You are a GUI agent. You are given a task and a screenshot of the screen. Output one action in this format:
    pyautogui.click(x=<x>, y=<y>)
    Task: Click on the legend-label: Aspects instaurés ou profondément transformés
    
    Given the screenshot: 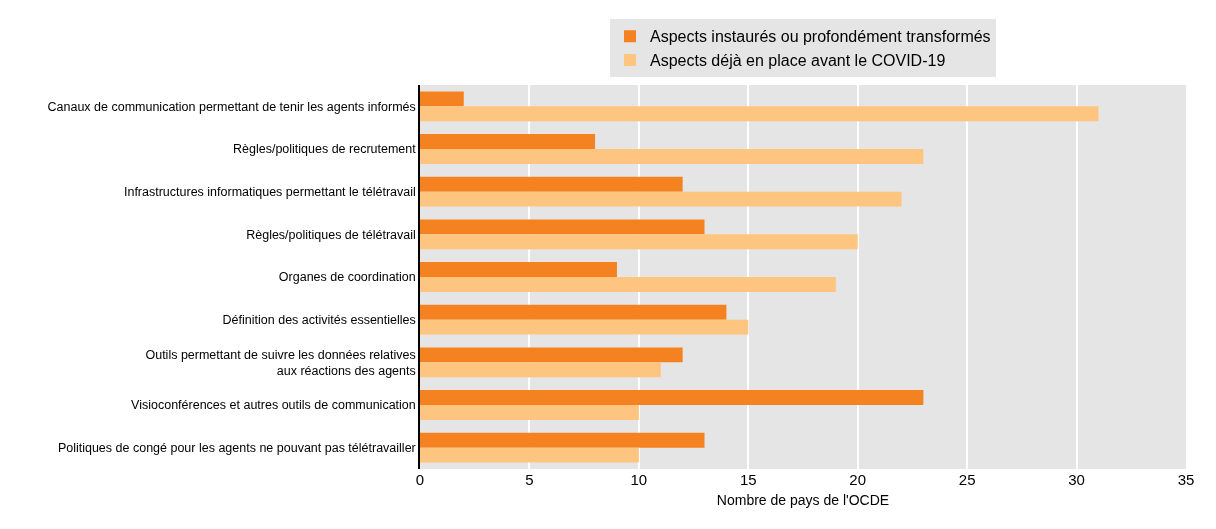 What is the action you would take?
    pyautogui.click(x=820, y=37)
    